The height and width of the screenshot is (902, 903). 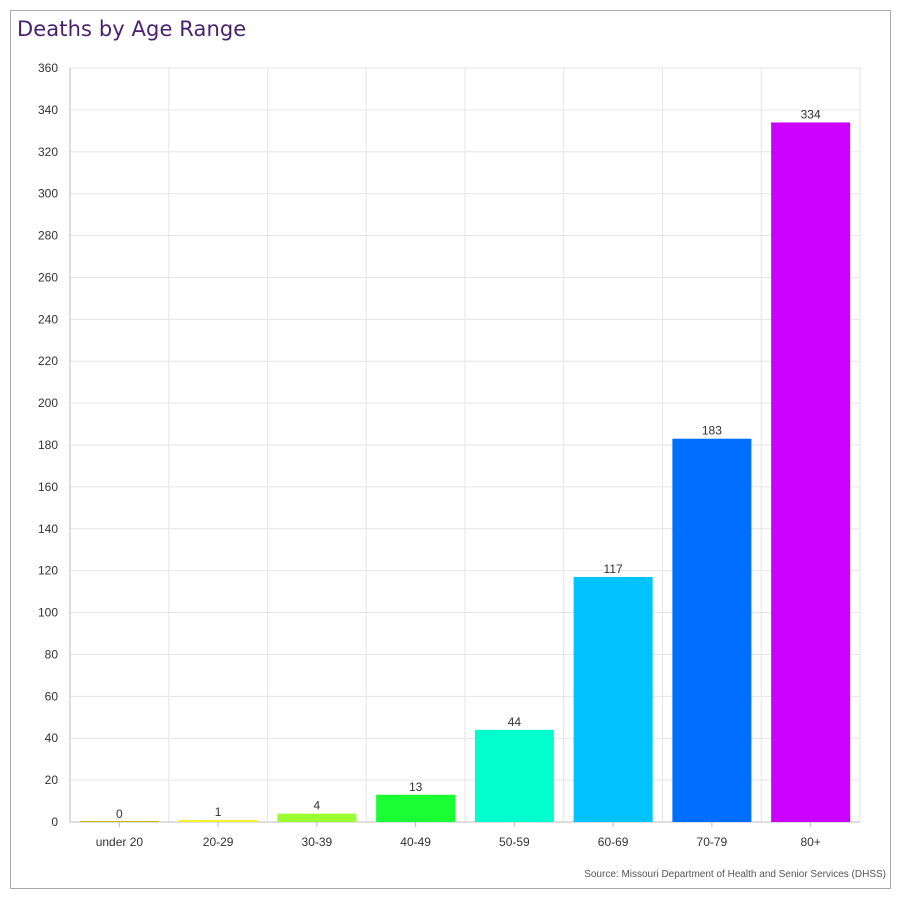 What do you see at coordinates (119, 814) in the screenshot?
I see `data-label: 0` at bounding box center [119, 814].